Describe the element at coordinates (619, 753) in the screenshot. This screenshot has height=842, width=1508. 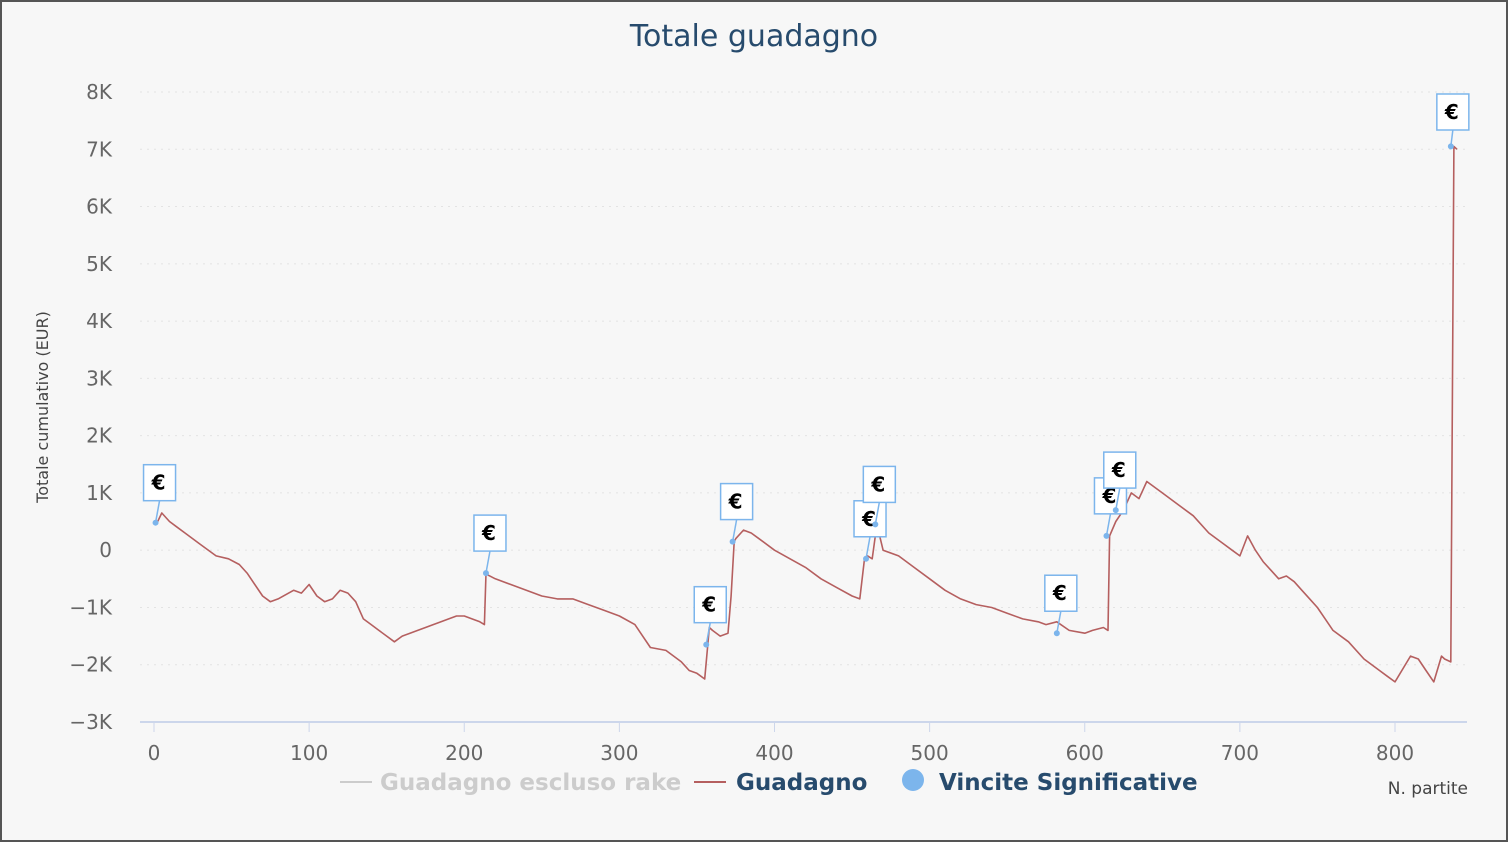
I see `x-tick-label: 300` at that location.